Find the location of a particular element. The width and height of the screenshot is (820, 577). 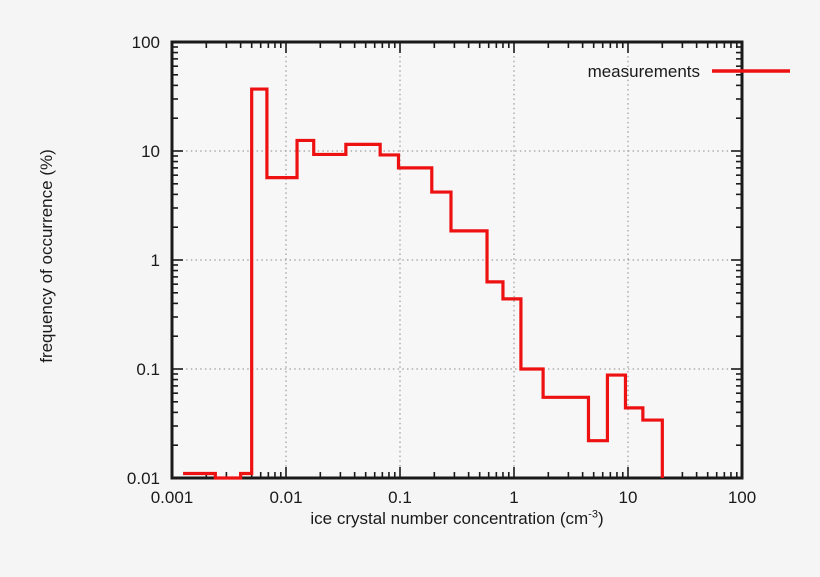

y-axis-title: frequency of occurrence (%) is located at coordinates (46, 256).